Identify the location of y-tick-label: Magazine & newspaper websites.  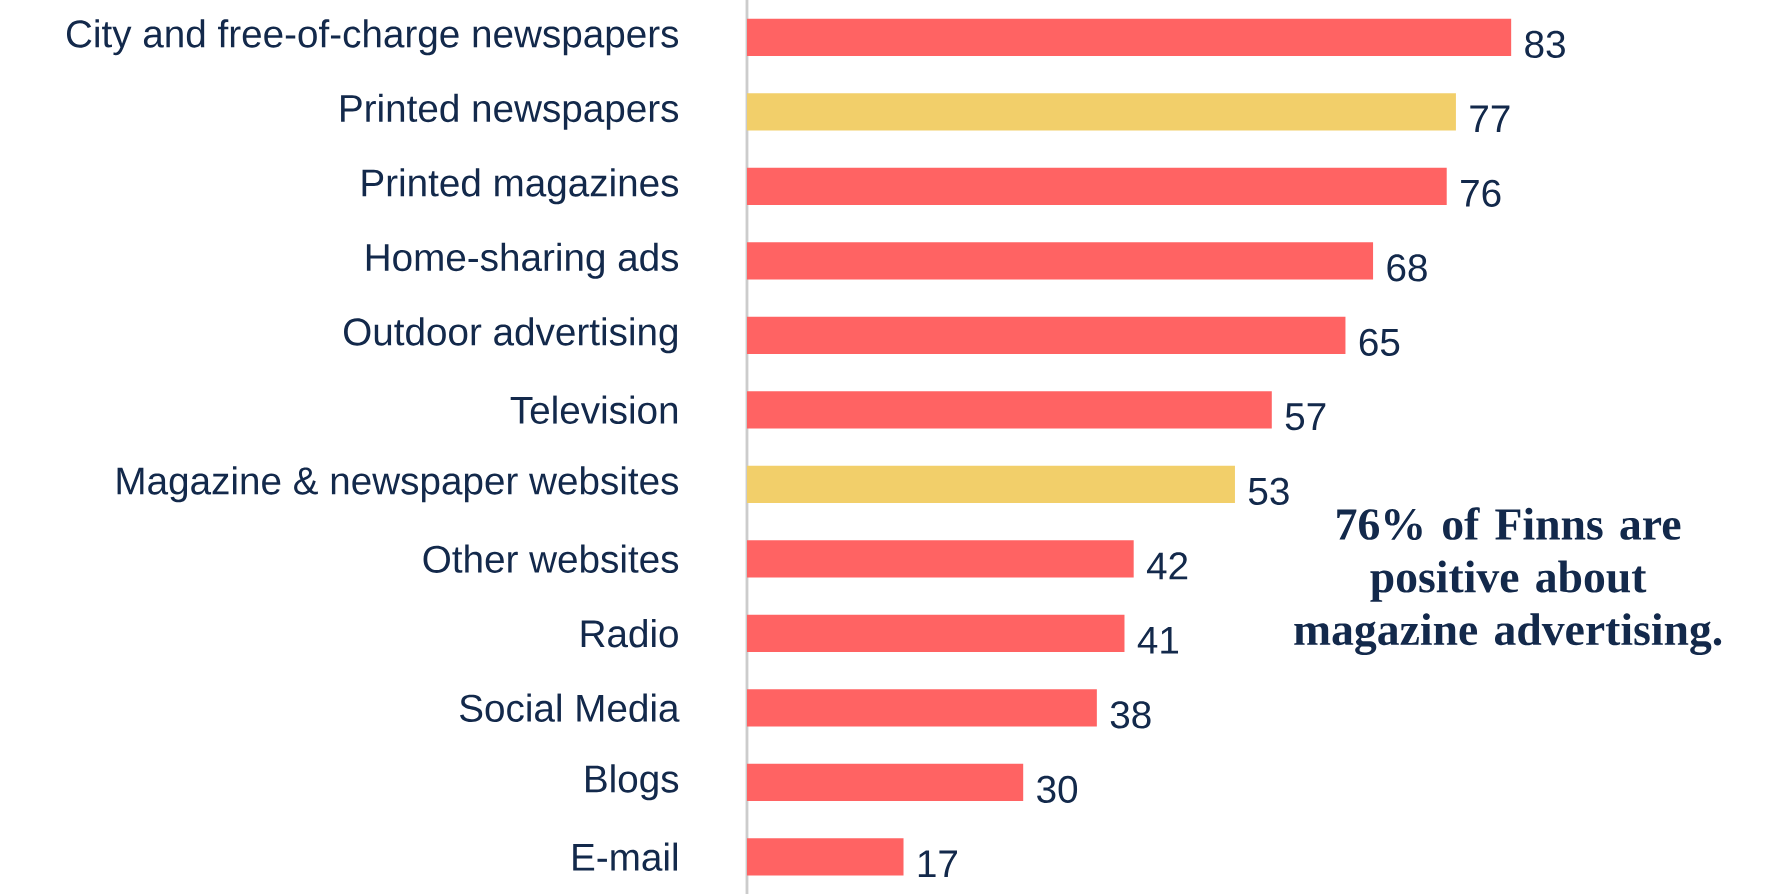
(398, 484).